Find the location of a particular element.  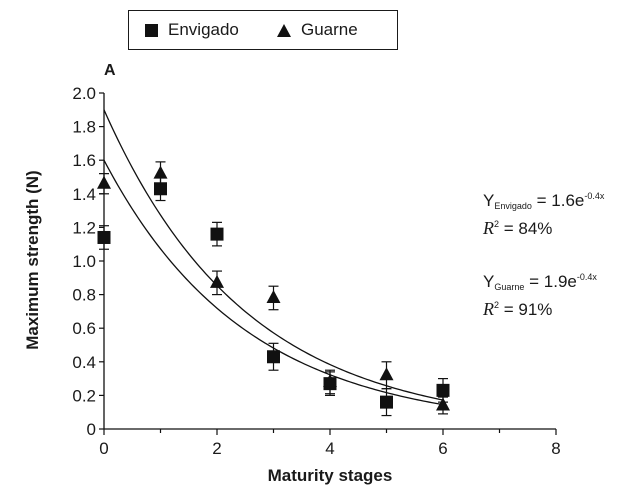

legend-item-guarne: Guarne is located at coordinates (317, 30).